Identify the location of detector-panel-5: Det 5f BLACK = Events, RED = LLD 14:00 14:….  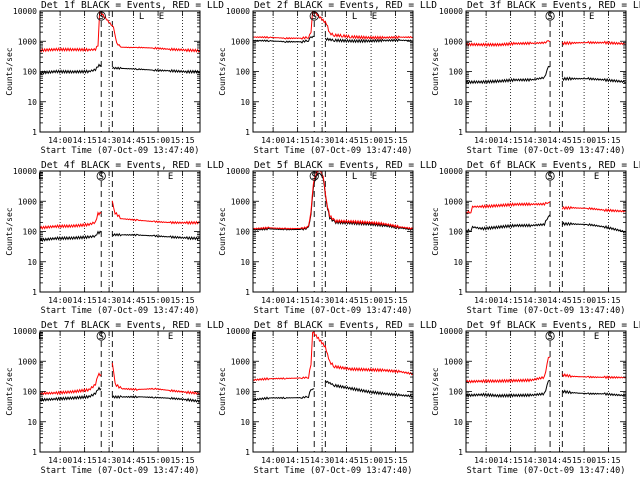
(327, 238).